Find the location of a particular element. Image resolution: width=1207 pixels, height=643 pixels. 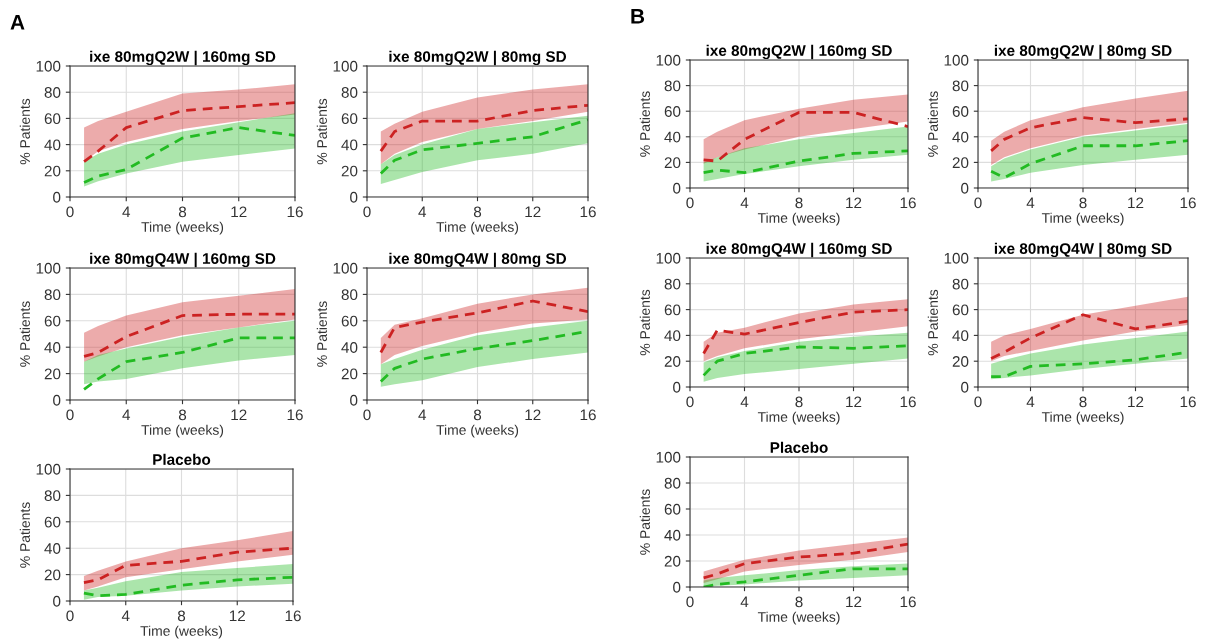

chart-title: ixe 80mgQ4W | 160mg SD is located at coordinates (183, 260).